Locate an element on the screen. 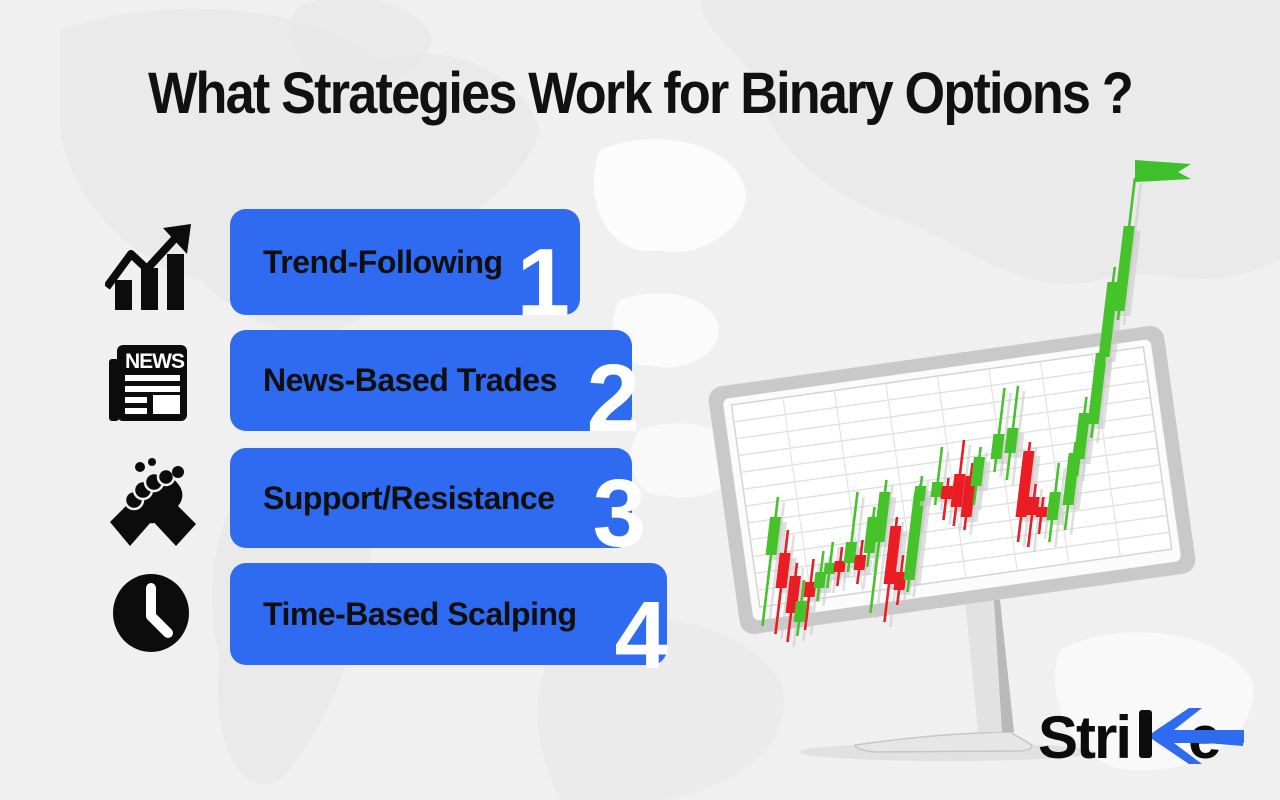 Image resolution: width=1280 pixels, height=800 pixels. newspaper-headline-text: NEWS is located at coordinates (155, 361).